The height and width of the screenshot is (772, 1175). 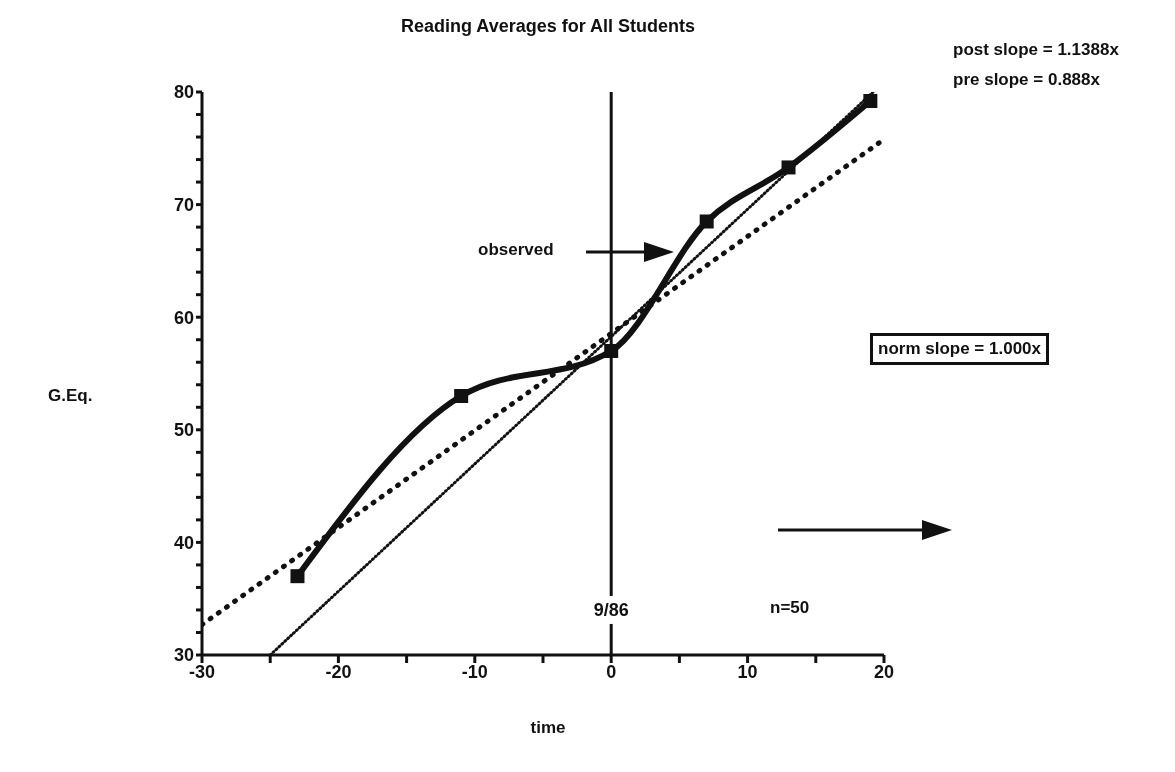 I want to click on annotation: observed, so click(x=516, y=250).